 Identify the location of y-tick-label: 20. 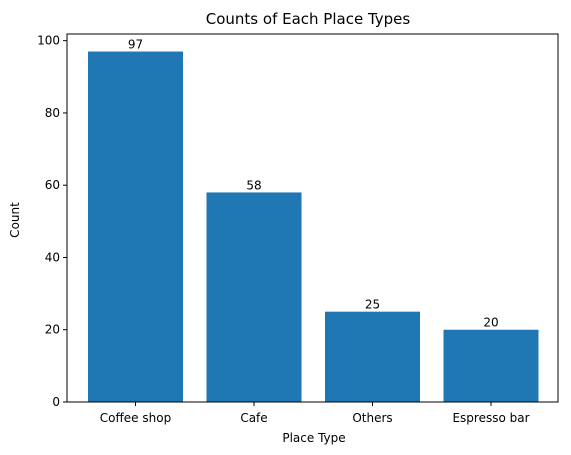
(52, 330).